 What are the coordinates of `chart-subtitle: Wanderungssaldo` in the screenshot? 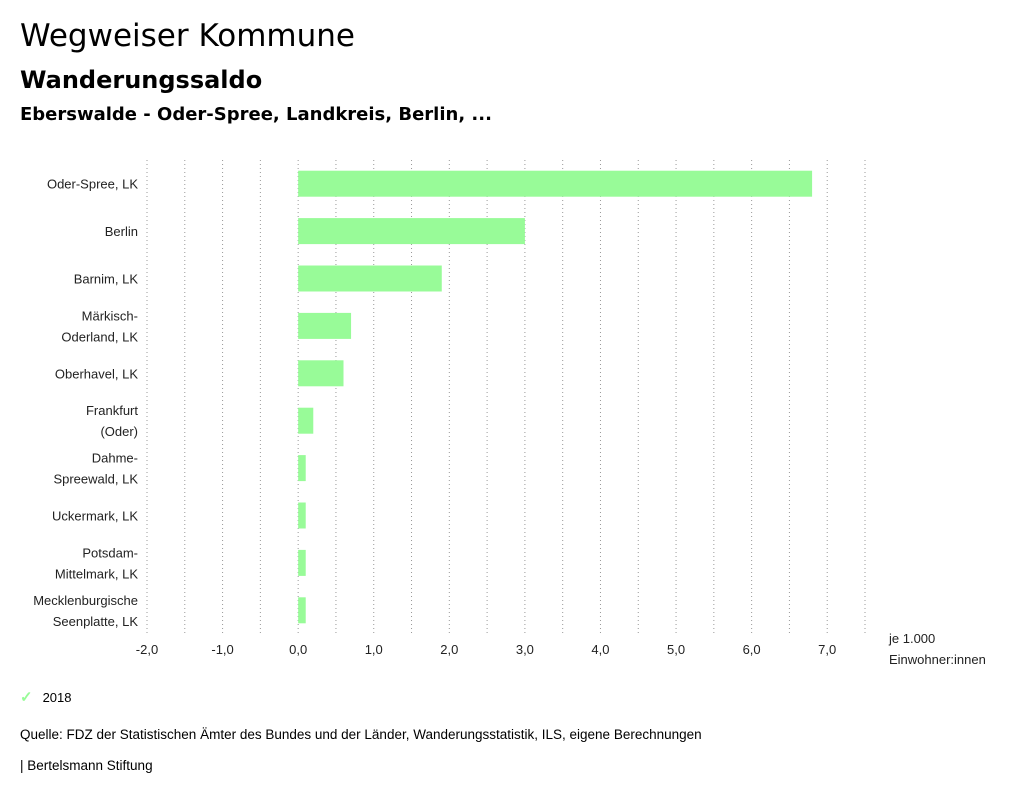 It's located at (141, 80).